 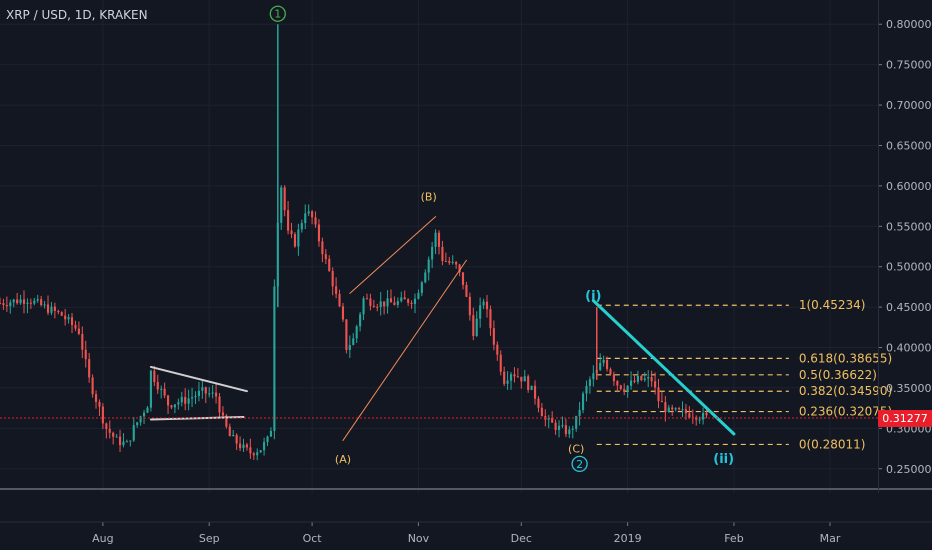 What do you see at coordinates (404, 350) in the screenshot?
I see `trendline-channel-lower` at bounding box center [404, 350].